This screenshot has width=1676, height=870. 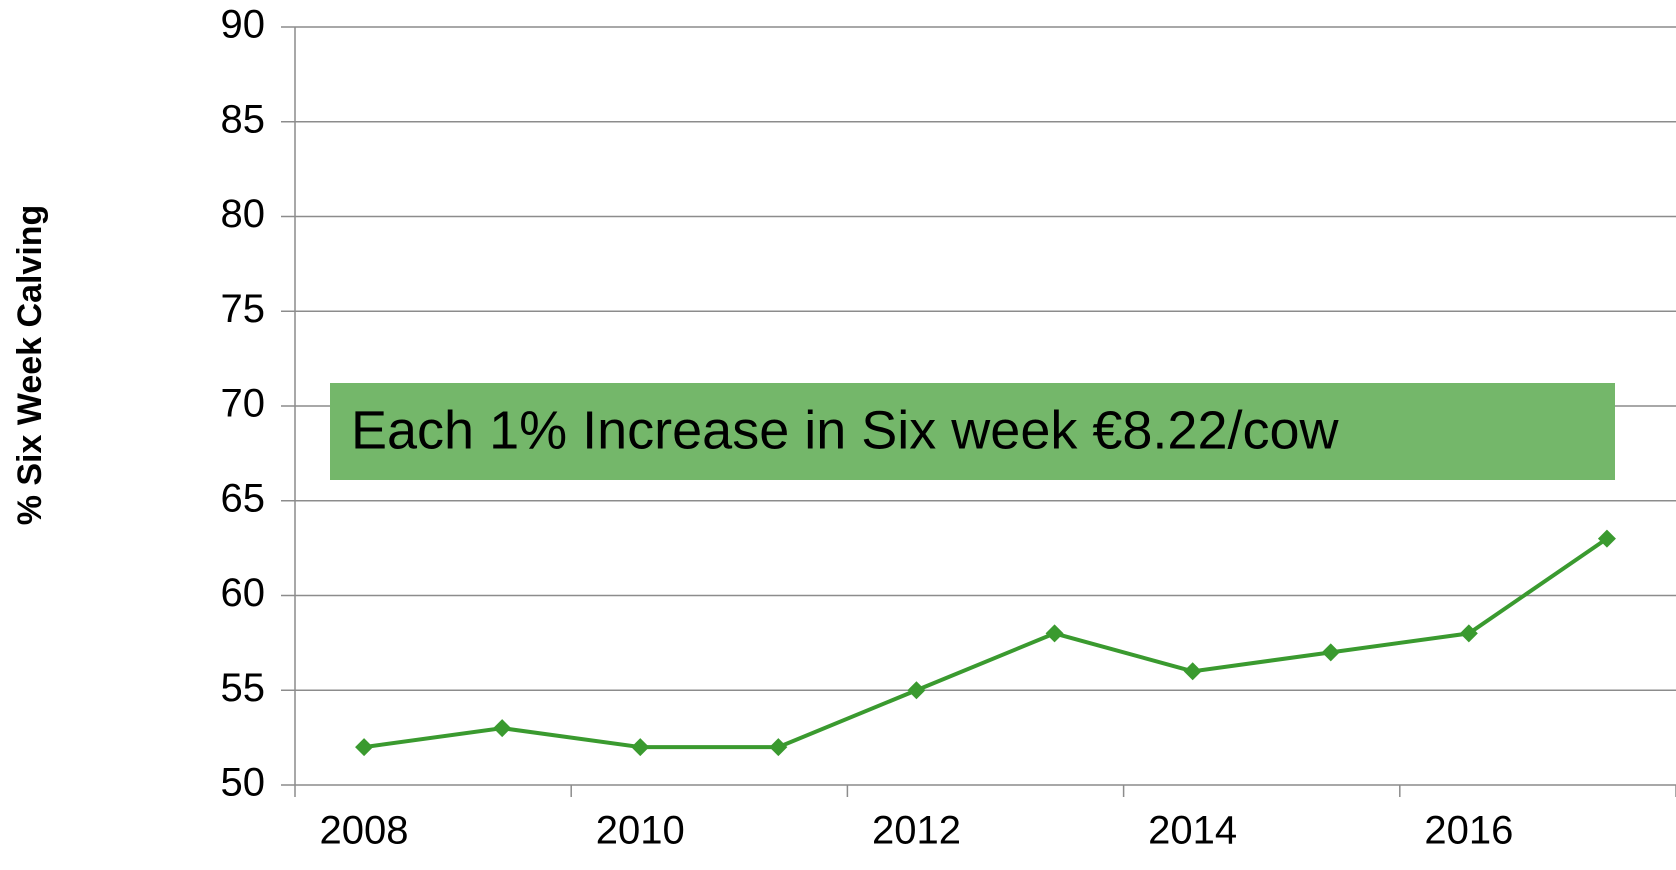 What do you see at coordinates (243, 688) in the screenshot?
I see `y-tick-label: 55` at bounding box center [243, 688].